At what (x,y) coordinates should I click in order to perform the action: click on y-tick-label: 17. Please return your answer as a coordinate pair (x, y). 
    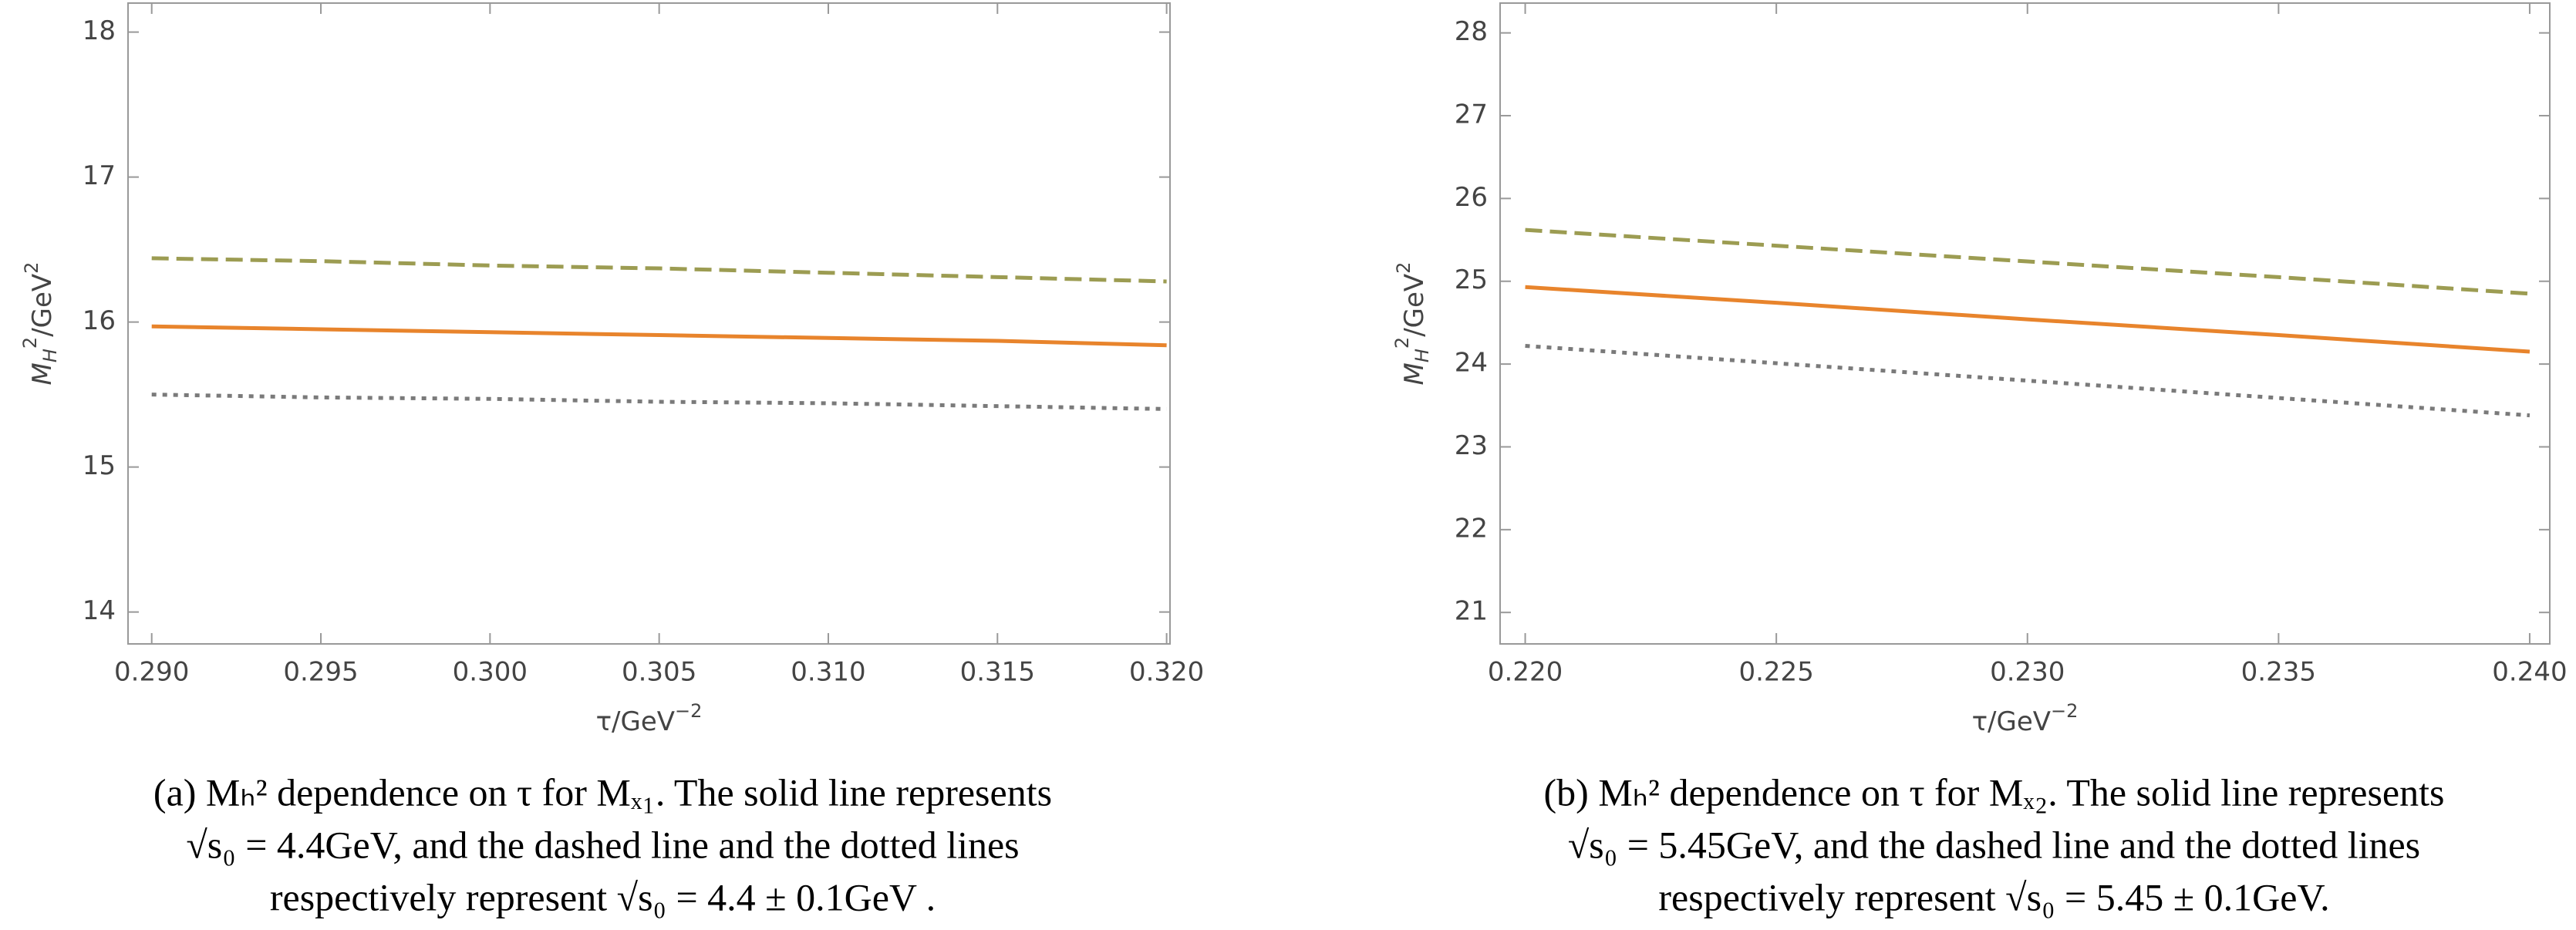
    Looking at the image, I should click on (99, 176).